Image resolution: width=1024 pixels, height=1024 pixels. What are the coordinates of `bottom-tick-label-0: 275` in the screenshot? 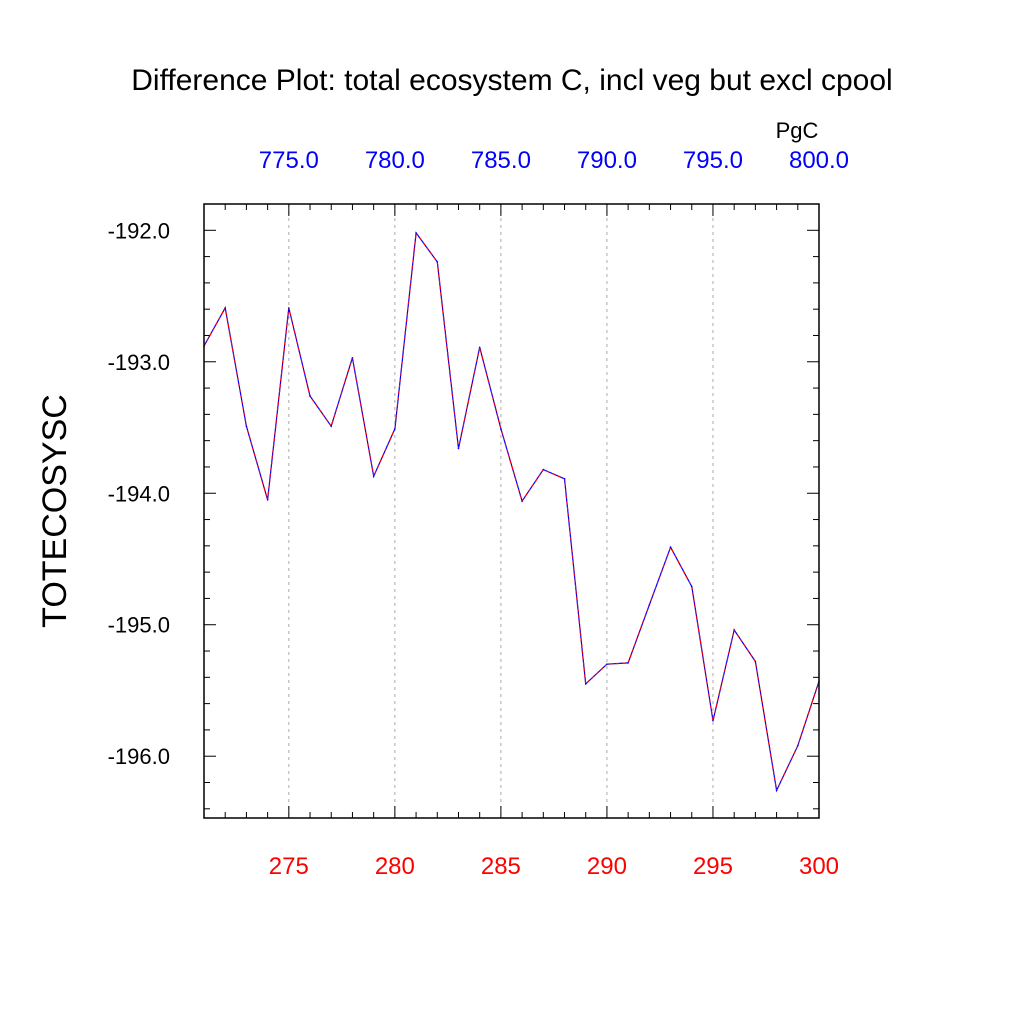 It's located at (289, 866).